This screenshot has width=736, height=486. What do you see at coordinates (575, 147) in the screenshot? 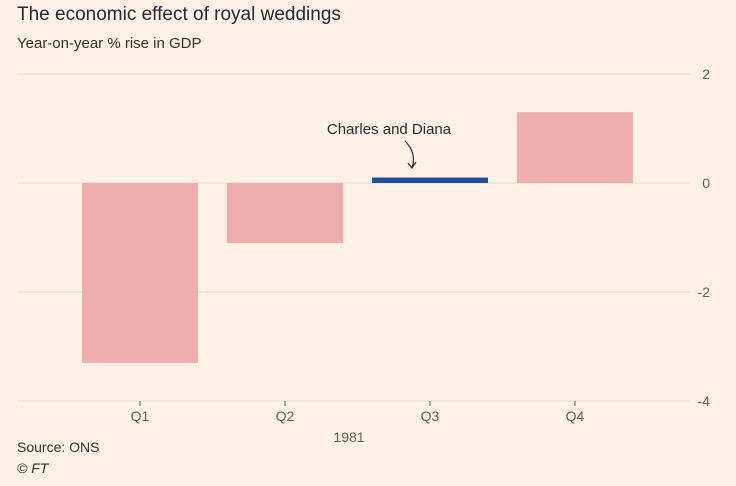
I see `bar-q4` at bounding box center [575, 147].